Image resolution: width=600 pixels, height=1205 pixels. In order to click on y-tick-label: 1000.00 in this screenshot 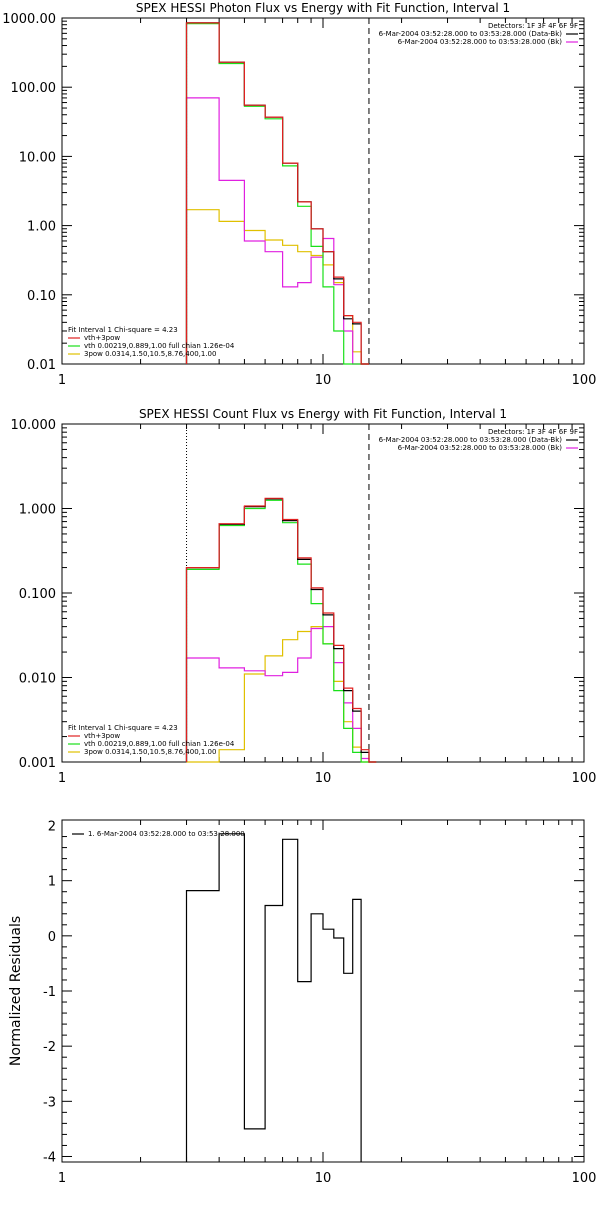, I will do `click(29, 19)`.